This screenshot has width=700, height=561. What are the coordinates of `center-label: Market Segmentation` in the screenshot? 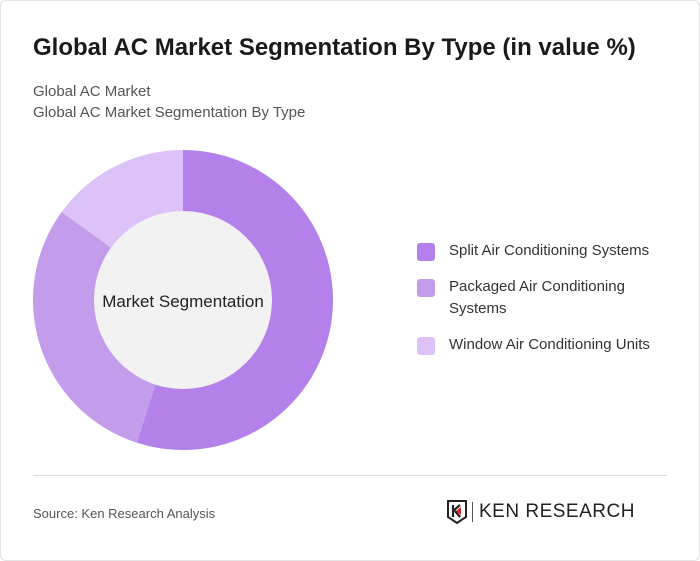 It's located at (183, 301).